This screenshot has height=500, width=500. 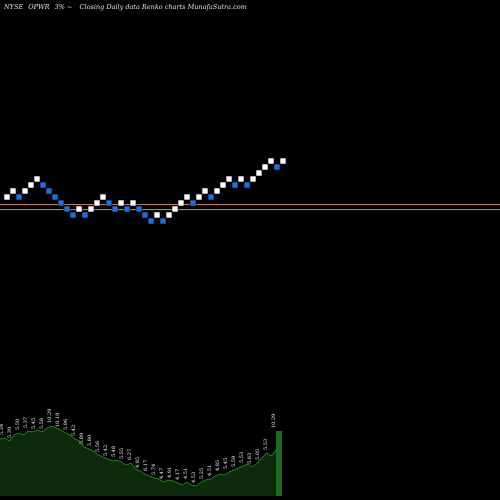 I want to click on volume-label: 5.37, so click(x=26, y=422).